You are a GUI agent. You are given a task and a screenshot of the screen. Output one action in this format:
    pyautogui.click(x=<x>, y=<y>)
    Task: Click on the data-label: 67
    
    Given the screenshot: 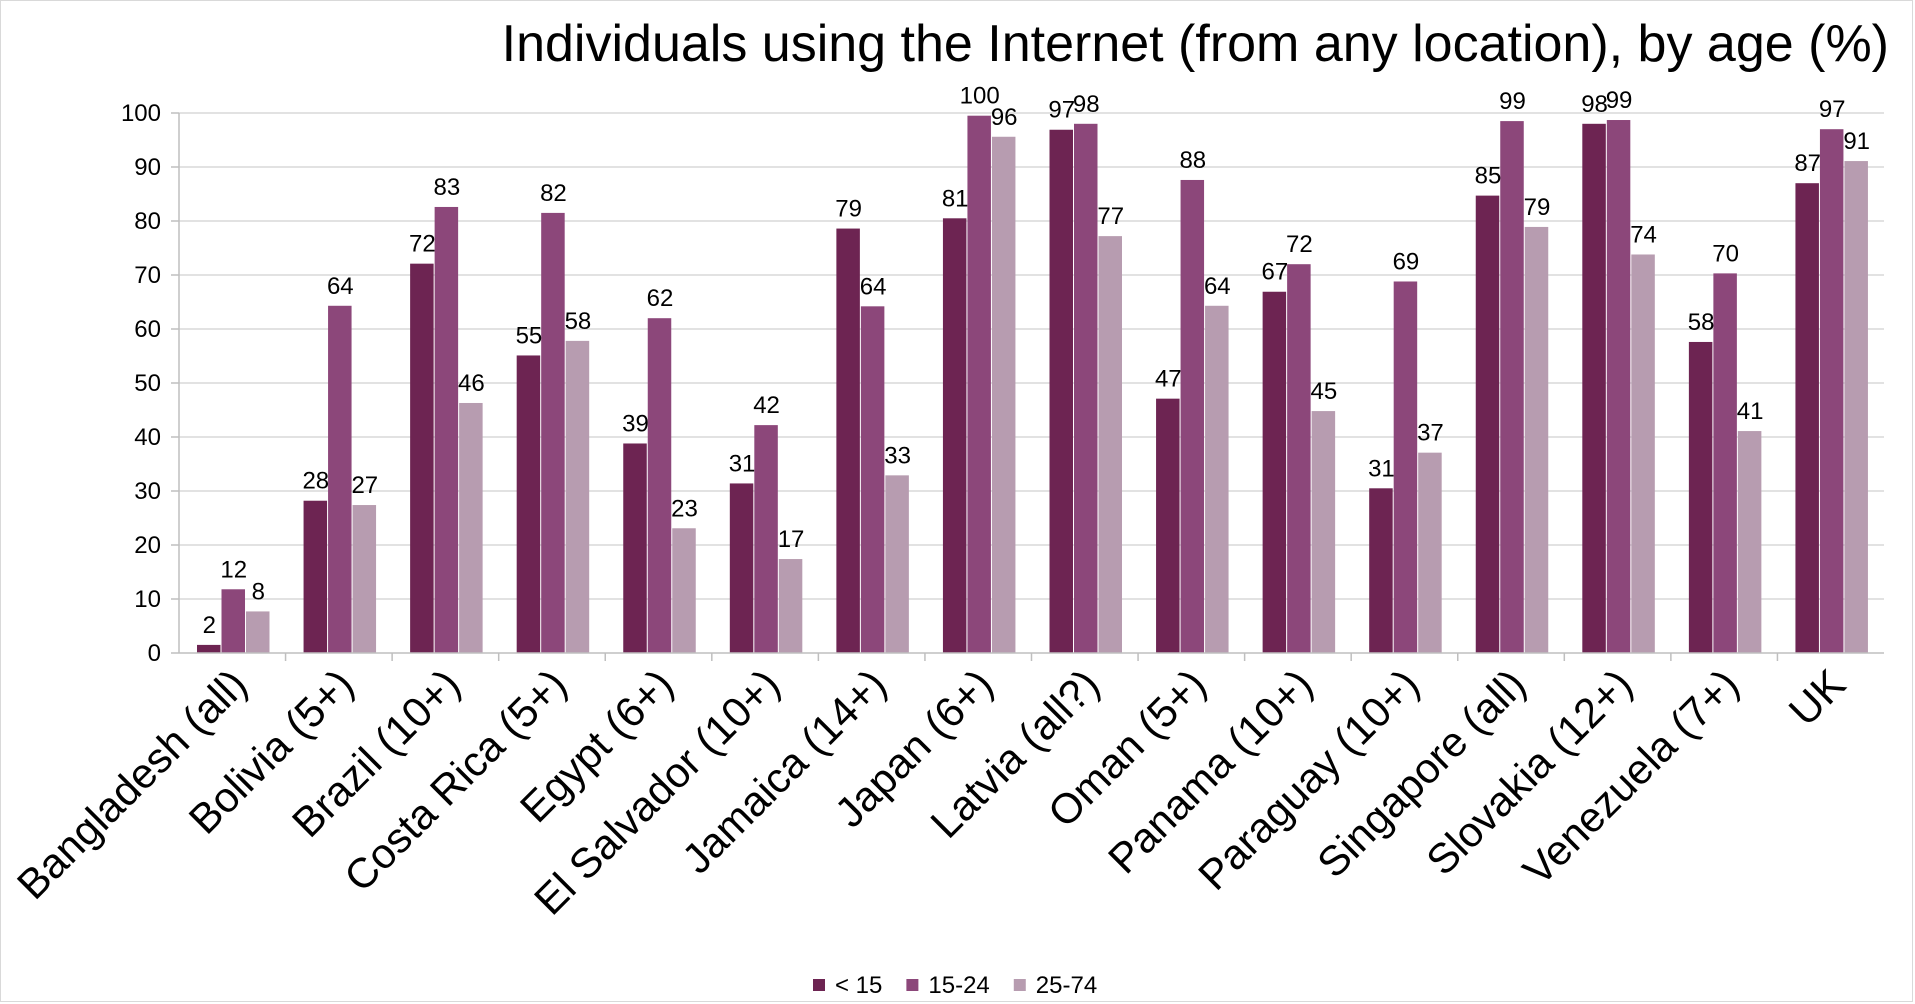 What is the action you would take?
    pyautogui.click(x=1275, y=272)
    